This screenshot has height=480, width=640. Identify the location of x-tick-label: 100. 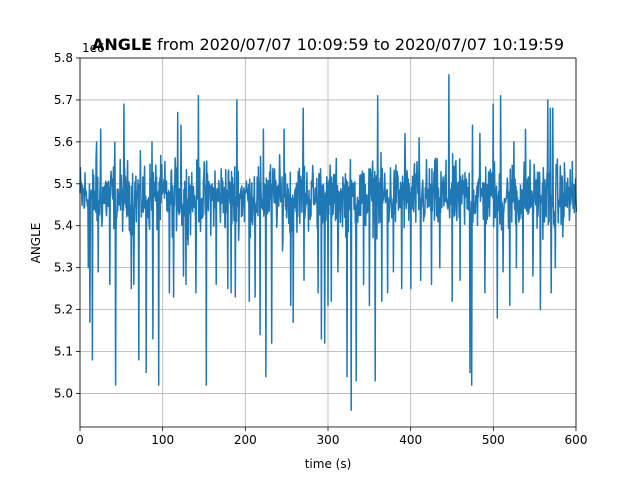
(162, 440).